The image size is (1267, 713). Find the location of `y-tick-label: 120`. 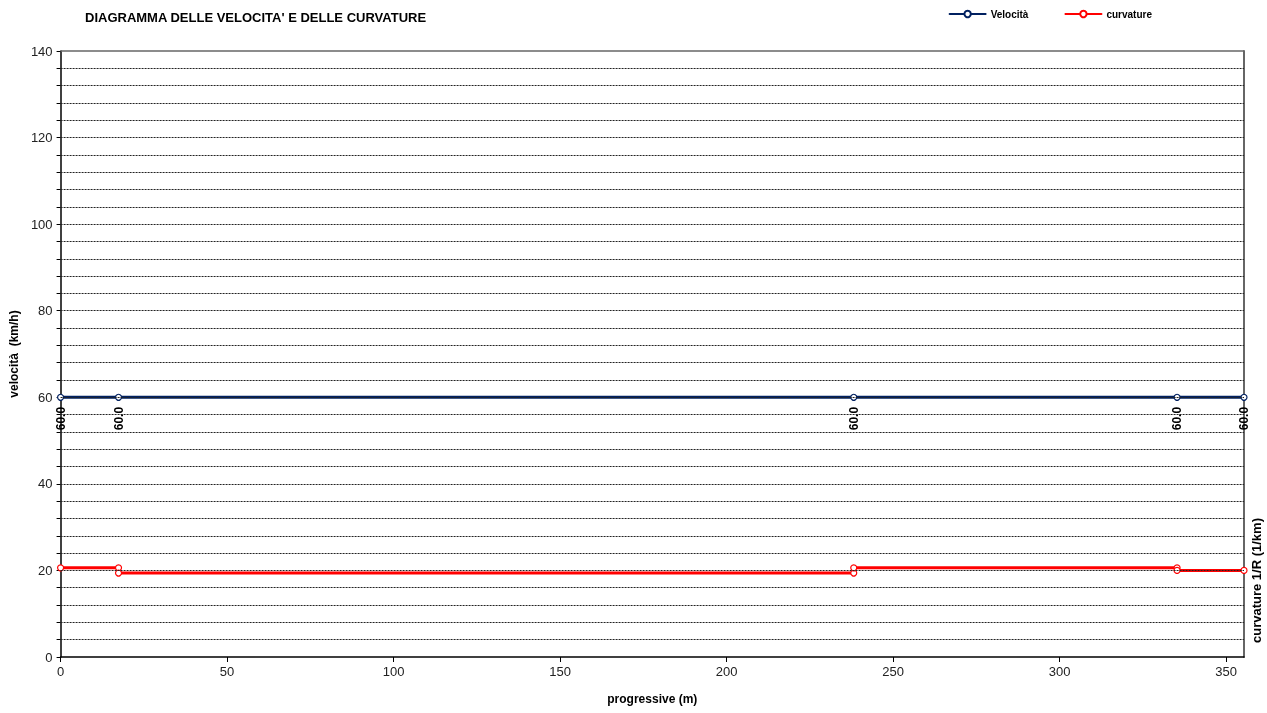

y-tick-label: 120 is located at coordinates (41, 138).